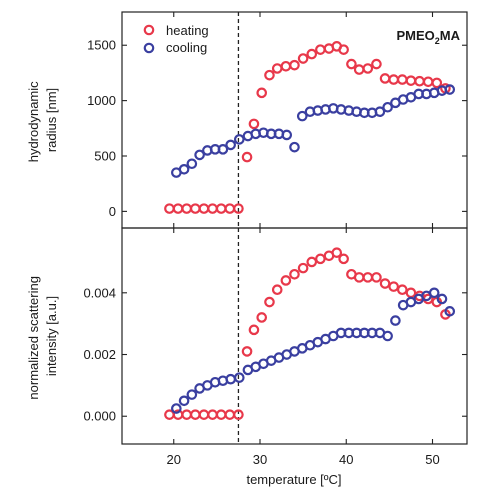 This screenshot has height=491, width=478. What do you see at coordinates (42, 335) in the screenshot?
I see `y-axis-title-bottom: normalized scattering intensity [a.u.]` at bounding box center [42, 335].